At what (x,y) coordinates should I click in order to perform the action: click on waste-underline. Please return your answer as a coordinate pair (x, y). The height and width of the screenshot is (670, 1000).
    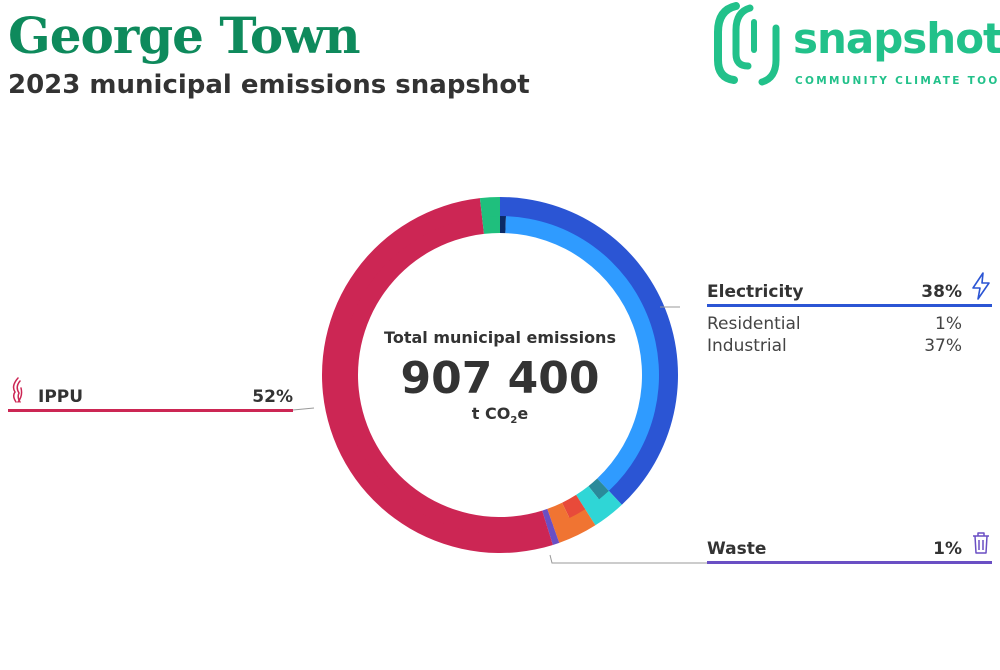
    Looking at the image, I should click on (849, 562).